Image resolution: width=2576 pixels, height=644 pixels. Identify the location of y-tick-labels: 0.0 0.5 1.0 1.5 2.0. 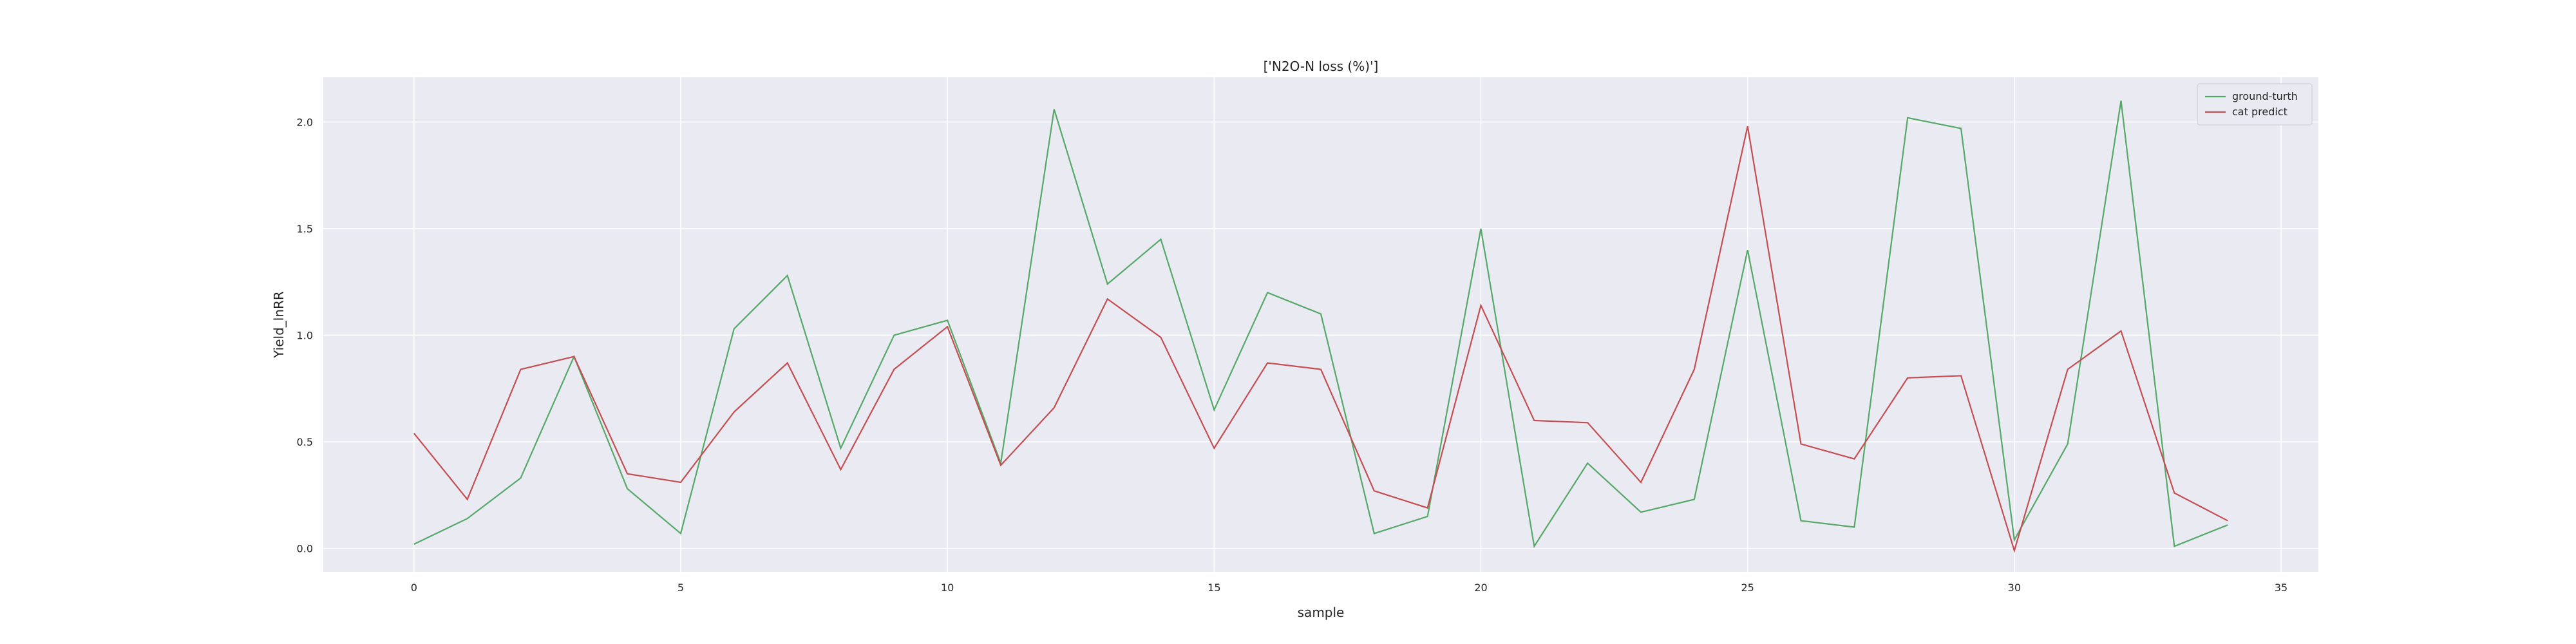
(305, 336).